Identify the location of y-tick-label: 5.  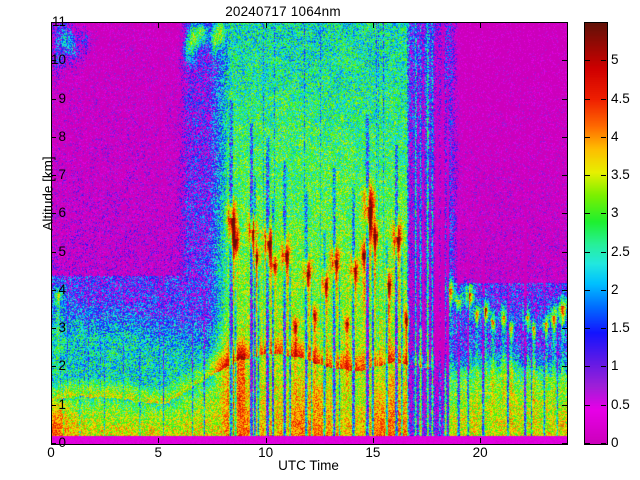
(62, 251).